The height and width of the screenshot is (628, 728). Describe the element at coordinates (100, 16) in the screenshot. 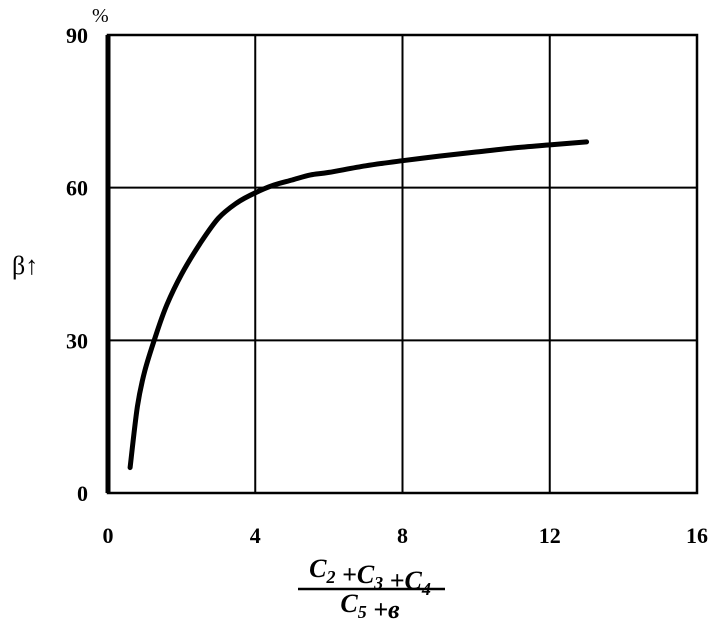

I see `y-unit-label: %` at that location.